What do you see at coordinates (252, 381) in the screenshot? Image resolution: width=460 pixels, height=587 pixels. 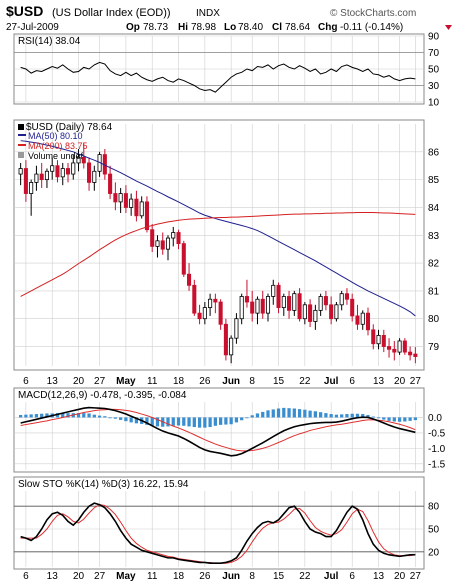 I see `x-tick-label-price: 8` at bounding box center [252, 381].